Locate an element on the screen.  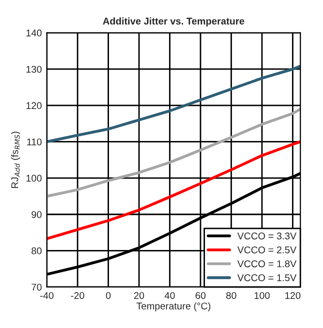
y-tick-label: 90 is located at coordinates (37, 214).